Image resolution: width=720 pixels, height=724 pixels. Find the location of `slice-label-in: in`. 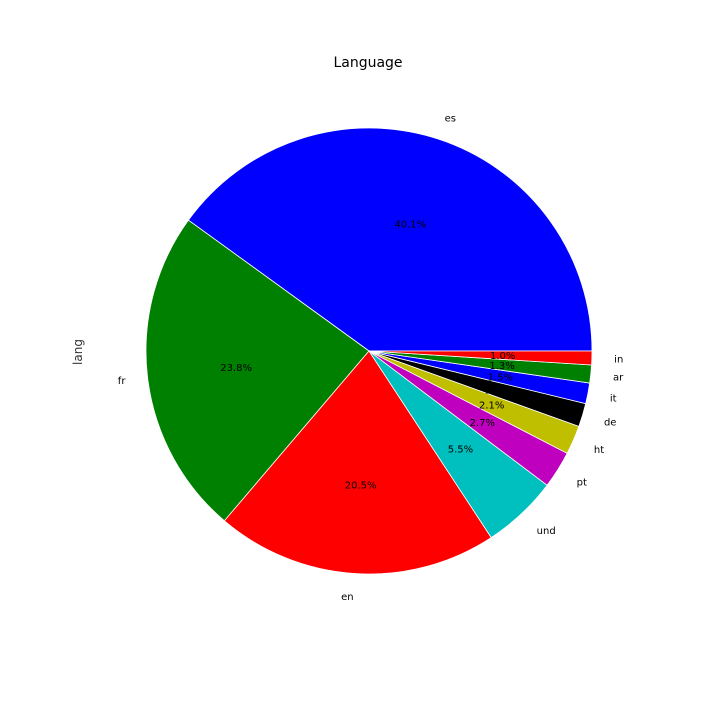

slice-label-in: in is located at coordinates (618, 360).